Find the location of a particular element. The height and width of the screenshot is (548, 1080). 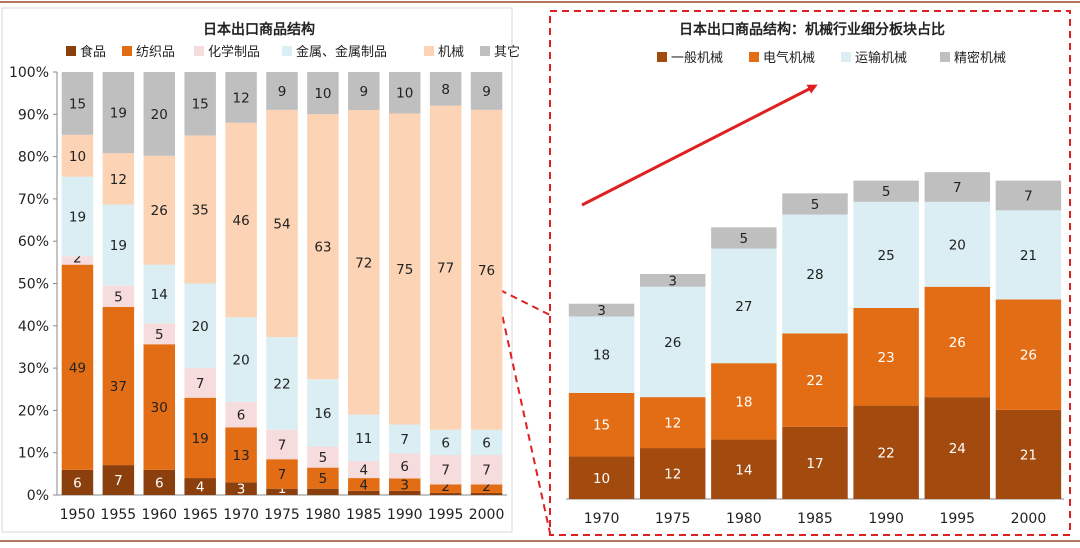

right-chart-title: 日本出口商品结构：机械行业细分板块占比 is located at coordinates (812, 29).